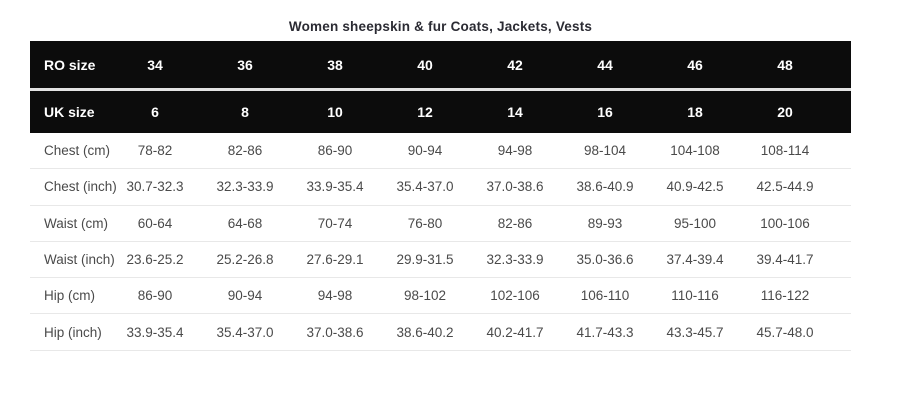  Describe the element at coordinates (605, 187) in the screenshot. I see `cell: 38.6-40.9` at that location.